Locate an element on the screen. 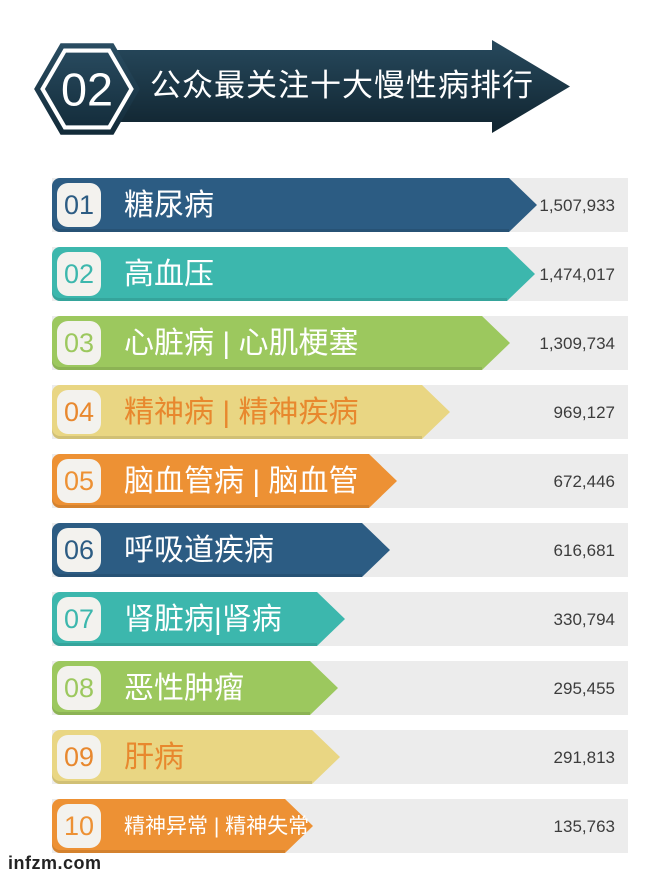 The width and height of the screenshot is (660, 884). rank-badge: 09 is located at coordinates (79, 757).